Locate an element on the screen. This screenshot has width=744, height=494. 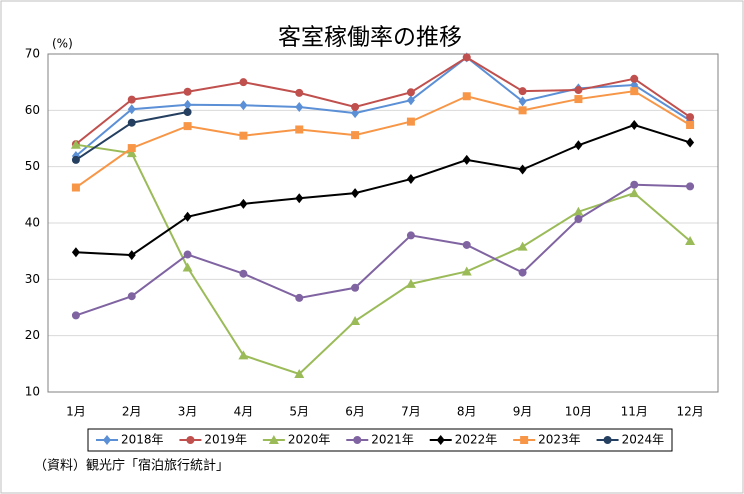
y-unit: (%) is located at coordinates (62, 44).